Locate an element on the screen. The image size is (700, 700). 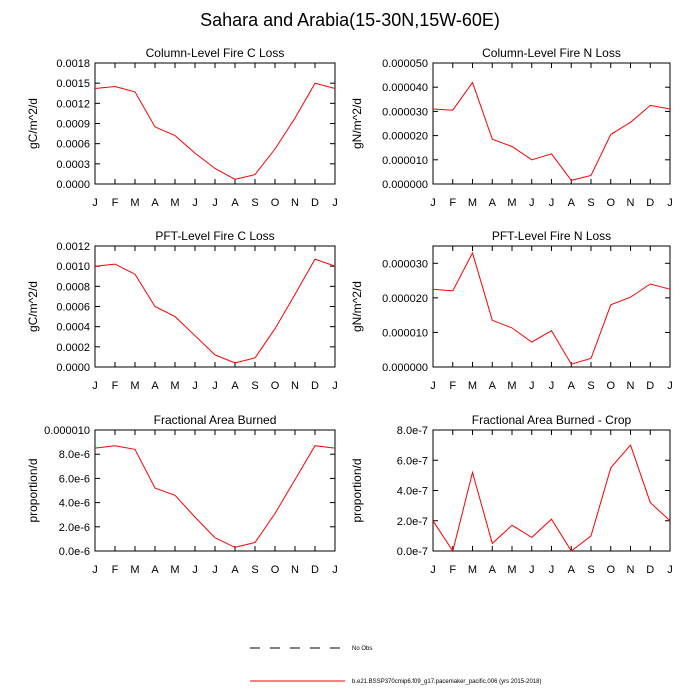
y-tick-label: 0.0012 is located at coordinates (73, 247).